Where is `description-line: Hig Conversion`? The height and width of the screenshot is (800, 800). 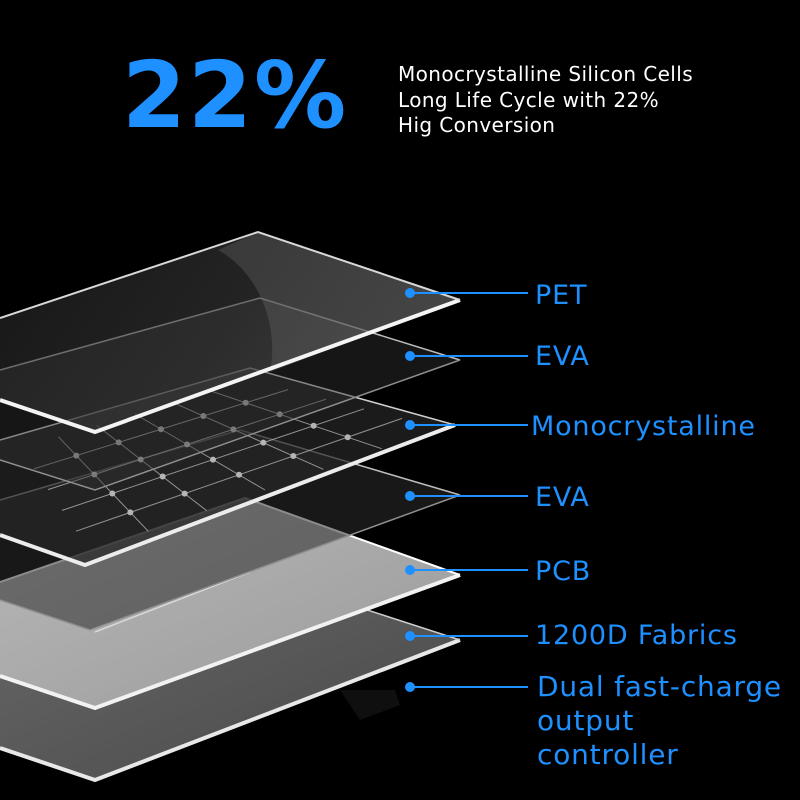
description-line: Hig Conversion is located at coordinates (477, 125).